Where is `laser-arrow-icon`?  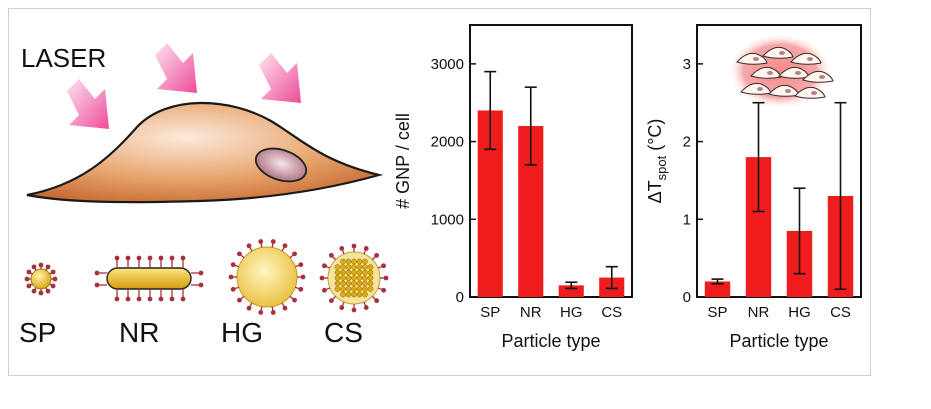 laser-arrow-icon is located at coordinates (88, 104).